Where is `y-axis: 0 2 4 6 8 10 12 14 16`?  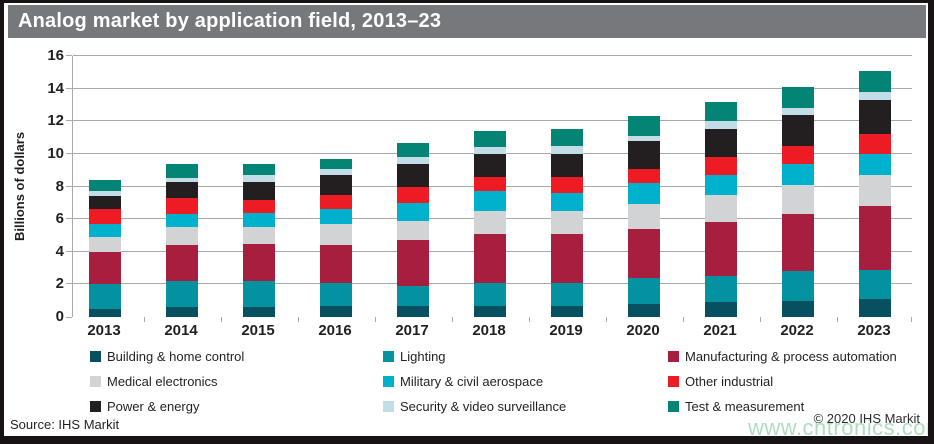
y-axis: 0 2 4 6 8 10 12 14 16 is located at coordinates (47, 186).